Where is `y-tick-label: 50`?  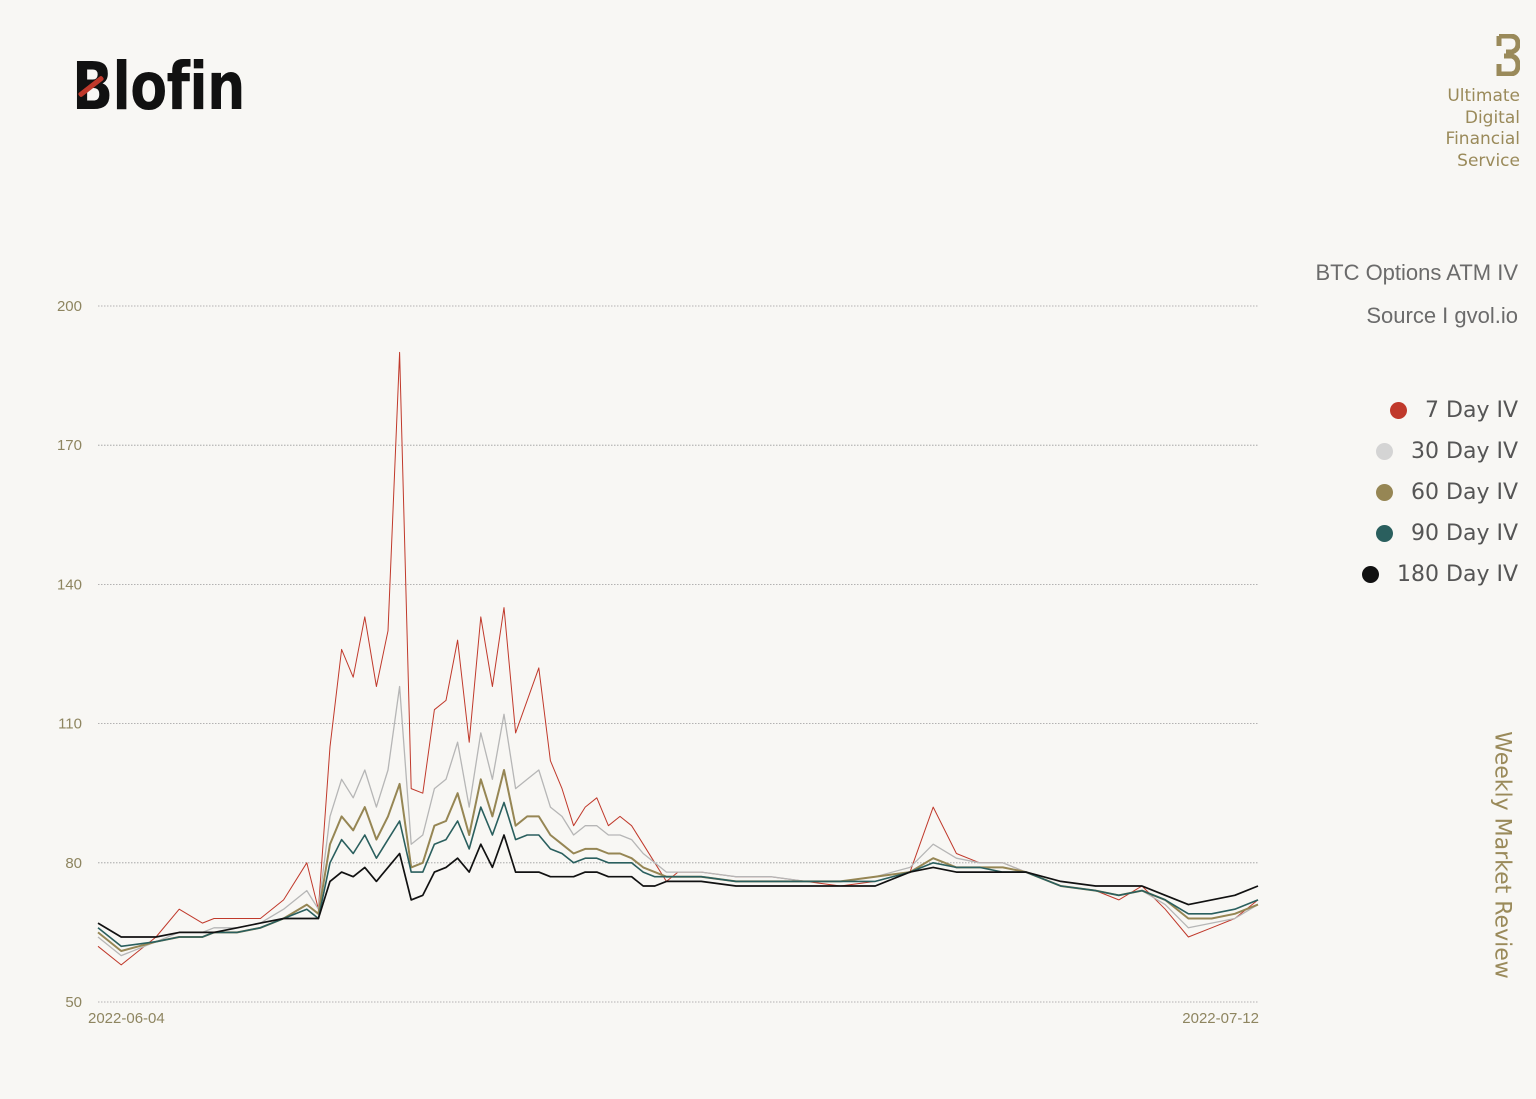
y-tick-label: 50 is located at coordinates (73, 1002).